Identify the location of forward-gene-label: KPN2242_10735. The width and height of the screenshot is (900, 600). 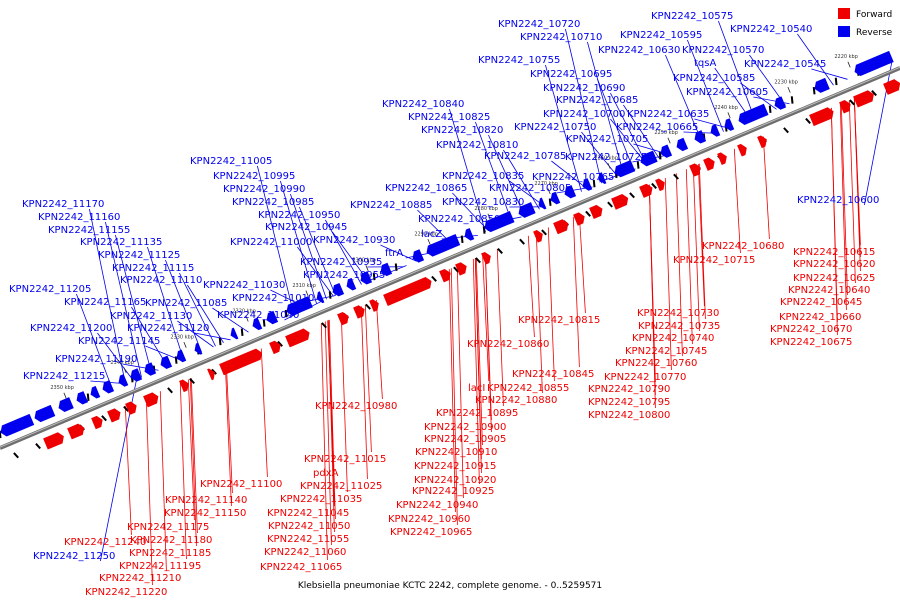
(679, 326).